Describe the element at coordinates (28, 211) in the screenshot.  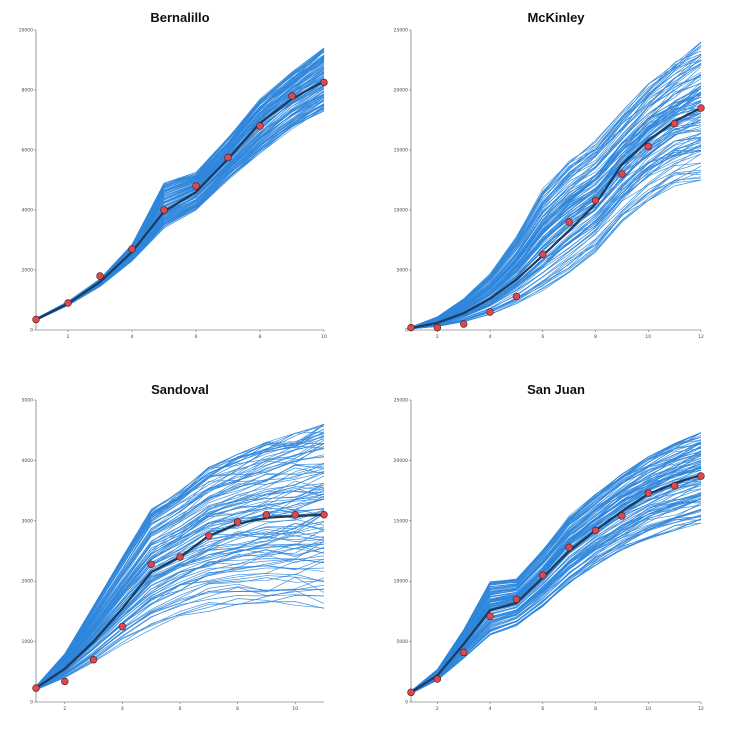
I see `y-tick-label: 4000` at that location.